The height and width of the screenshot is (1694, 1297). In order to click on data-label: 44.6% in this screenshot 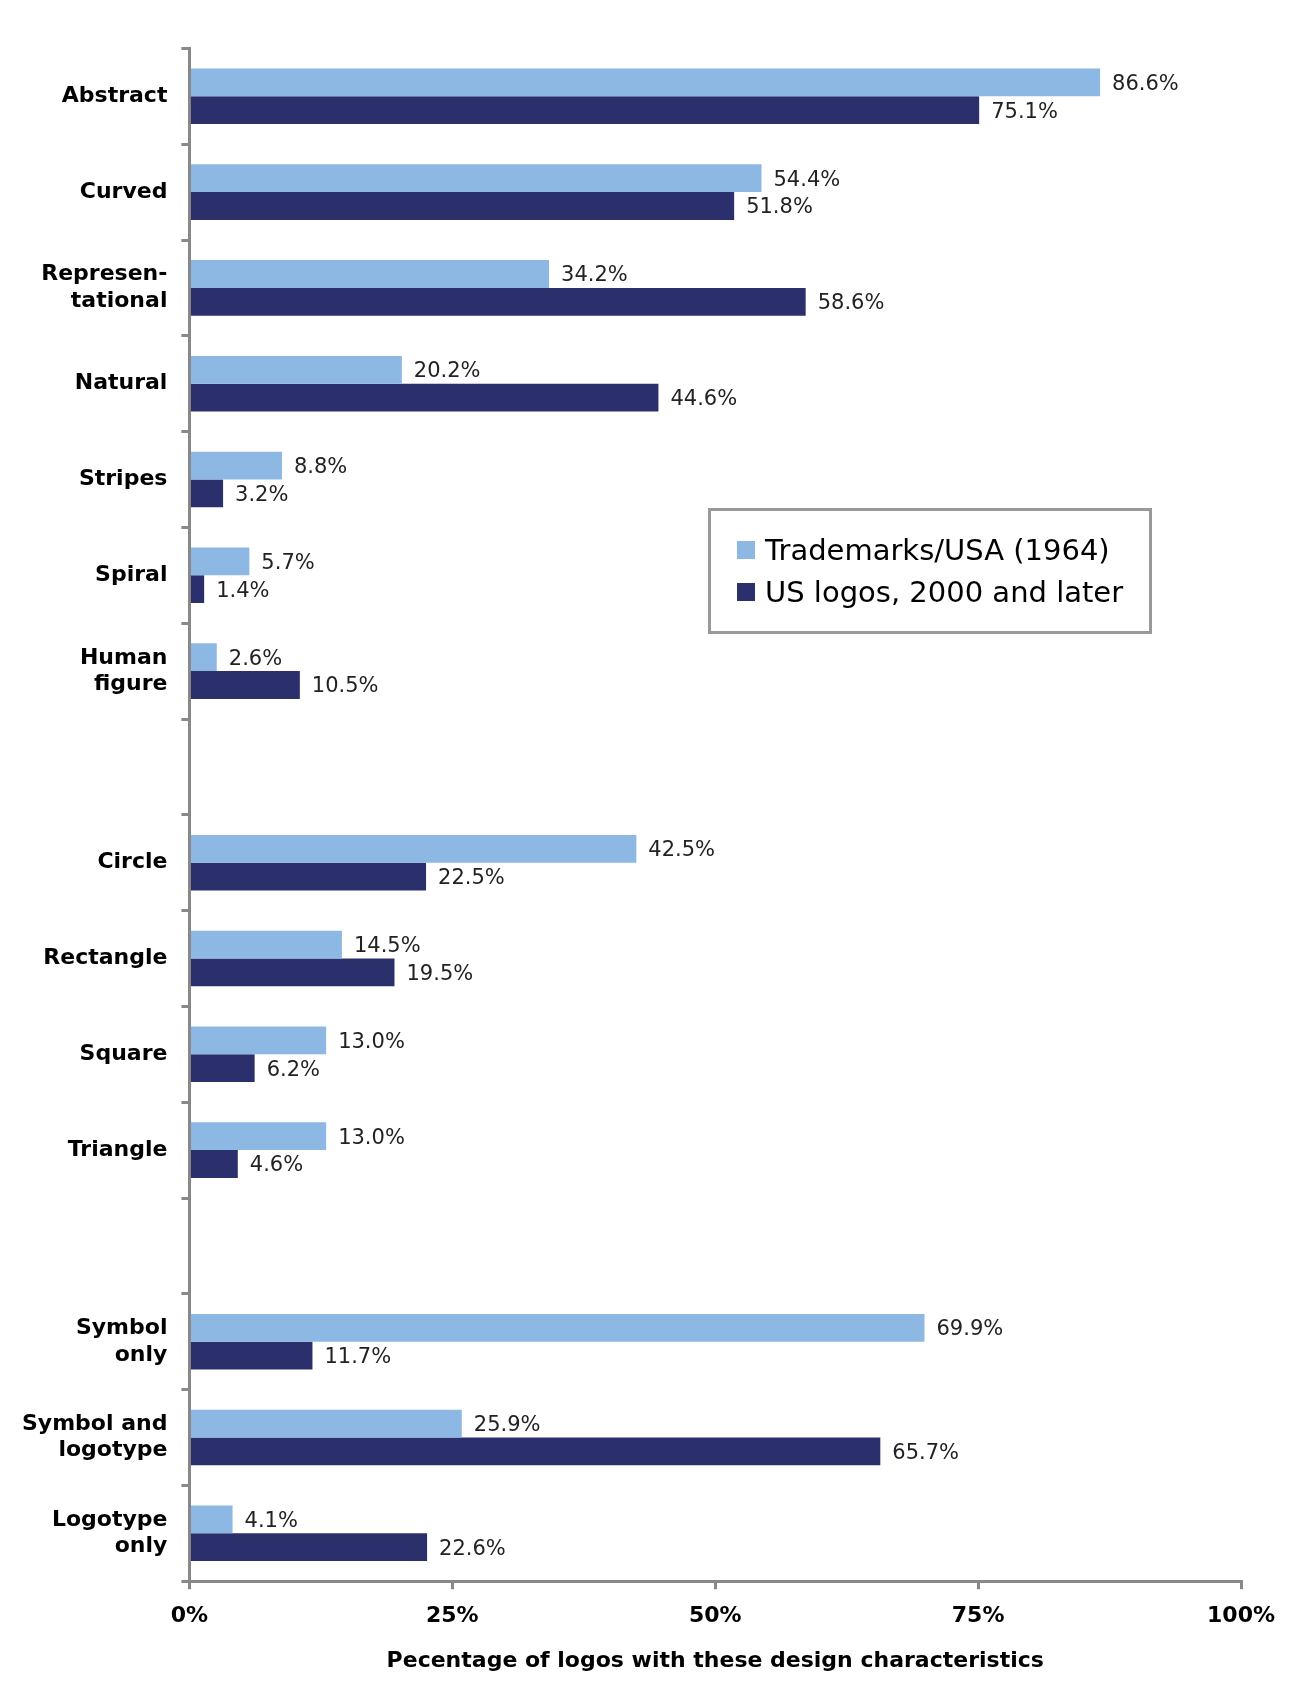, I will do `click(704, 398)`.